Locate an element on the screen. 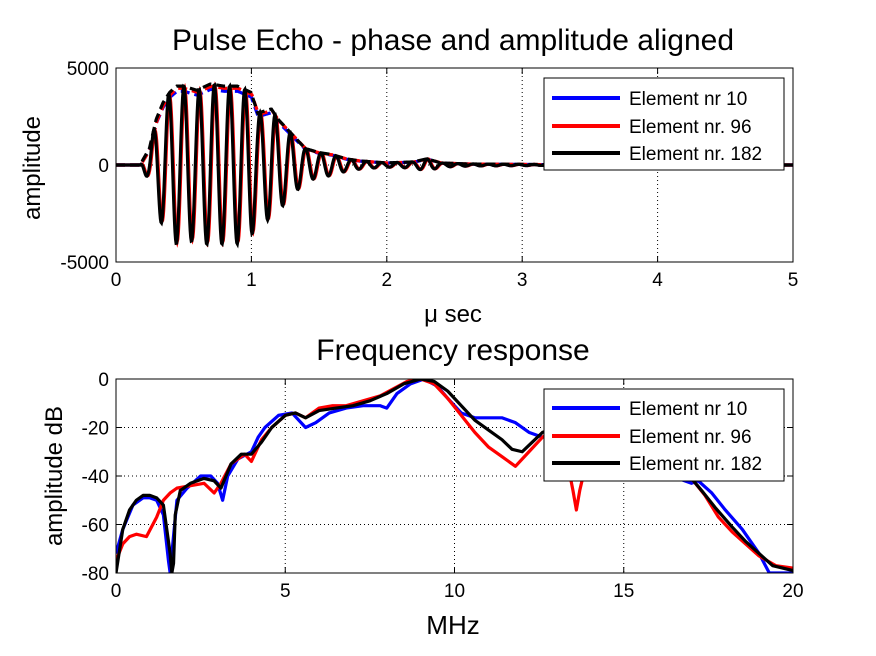 The width and height of the screenshot is (876, 656). x-tick-label: 1 is located at coordinates (251, 280).